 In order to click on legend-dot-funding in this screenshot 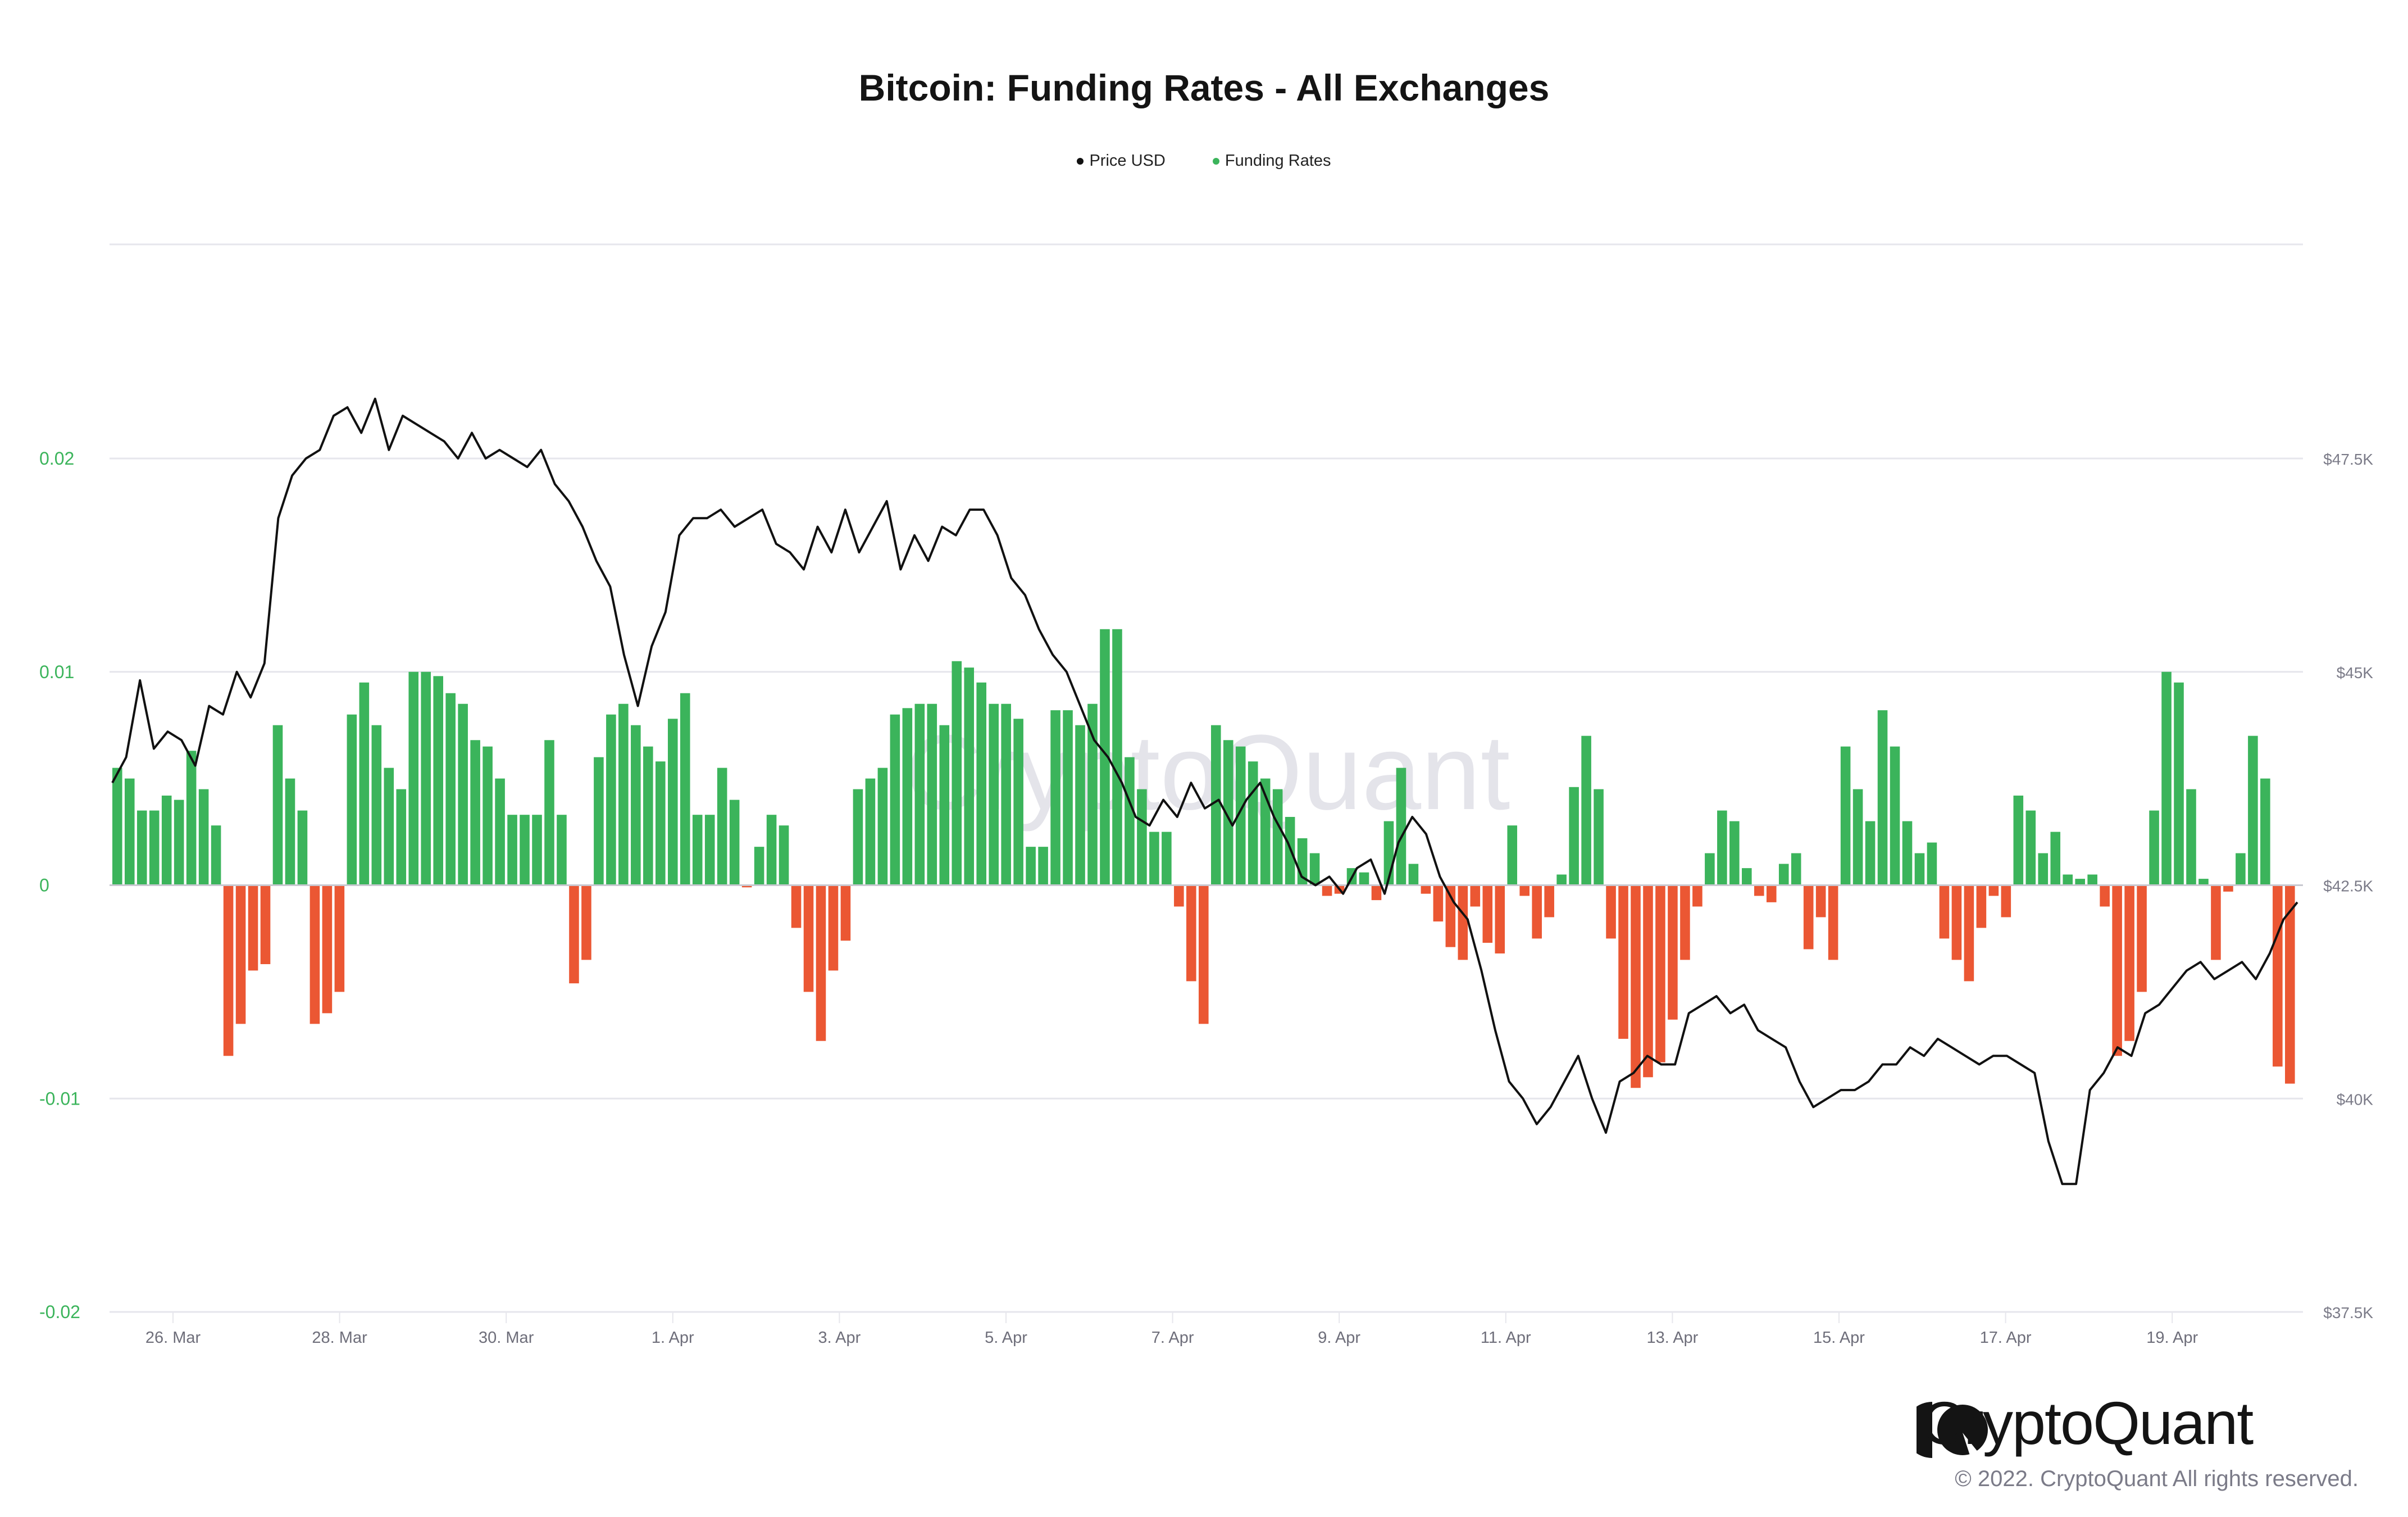, I will do `click(1215, 161)`.